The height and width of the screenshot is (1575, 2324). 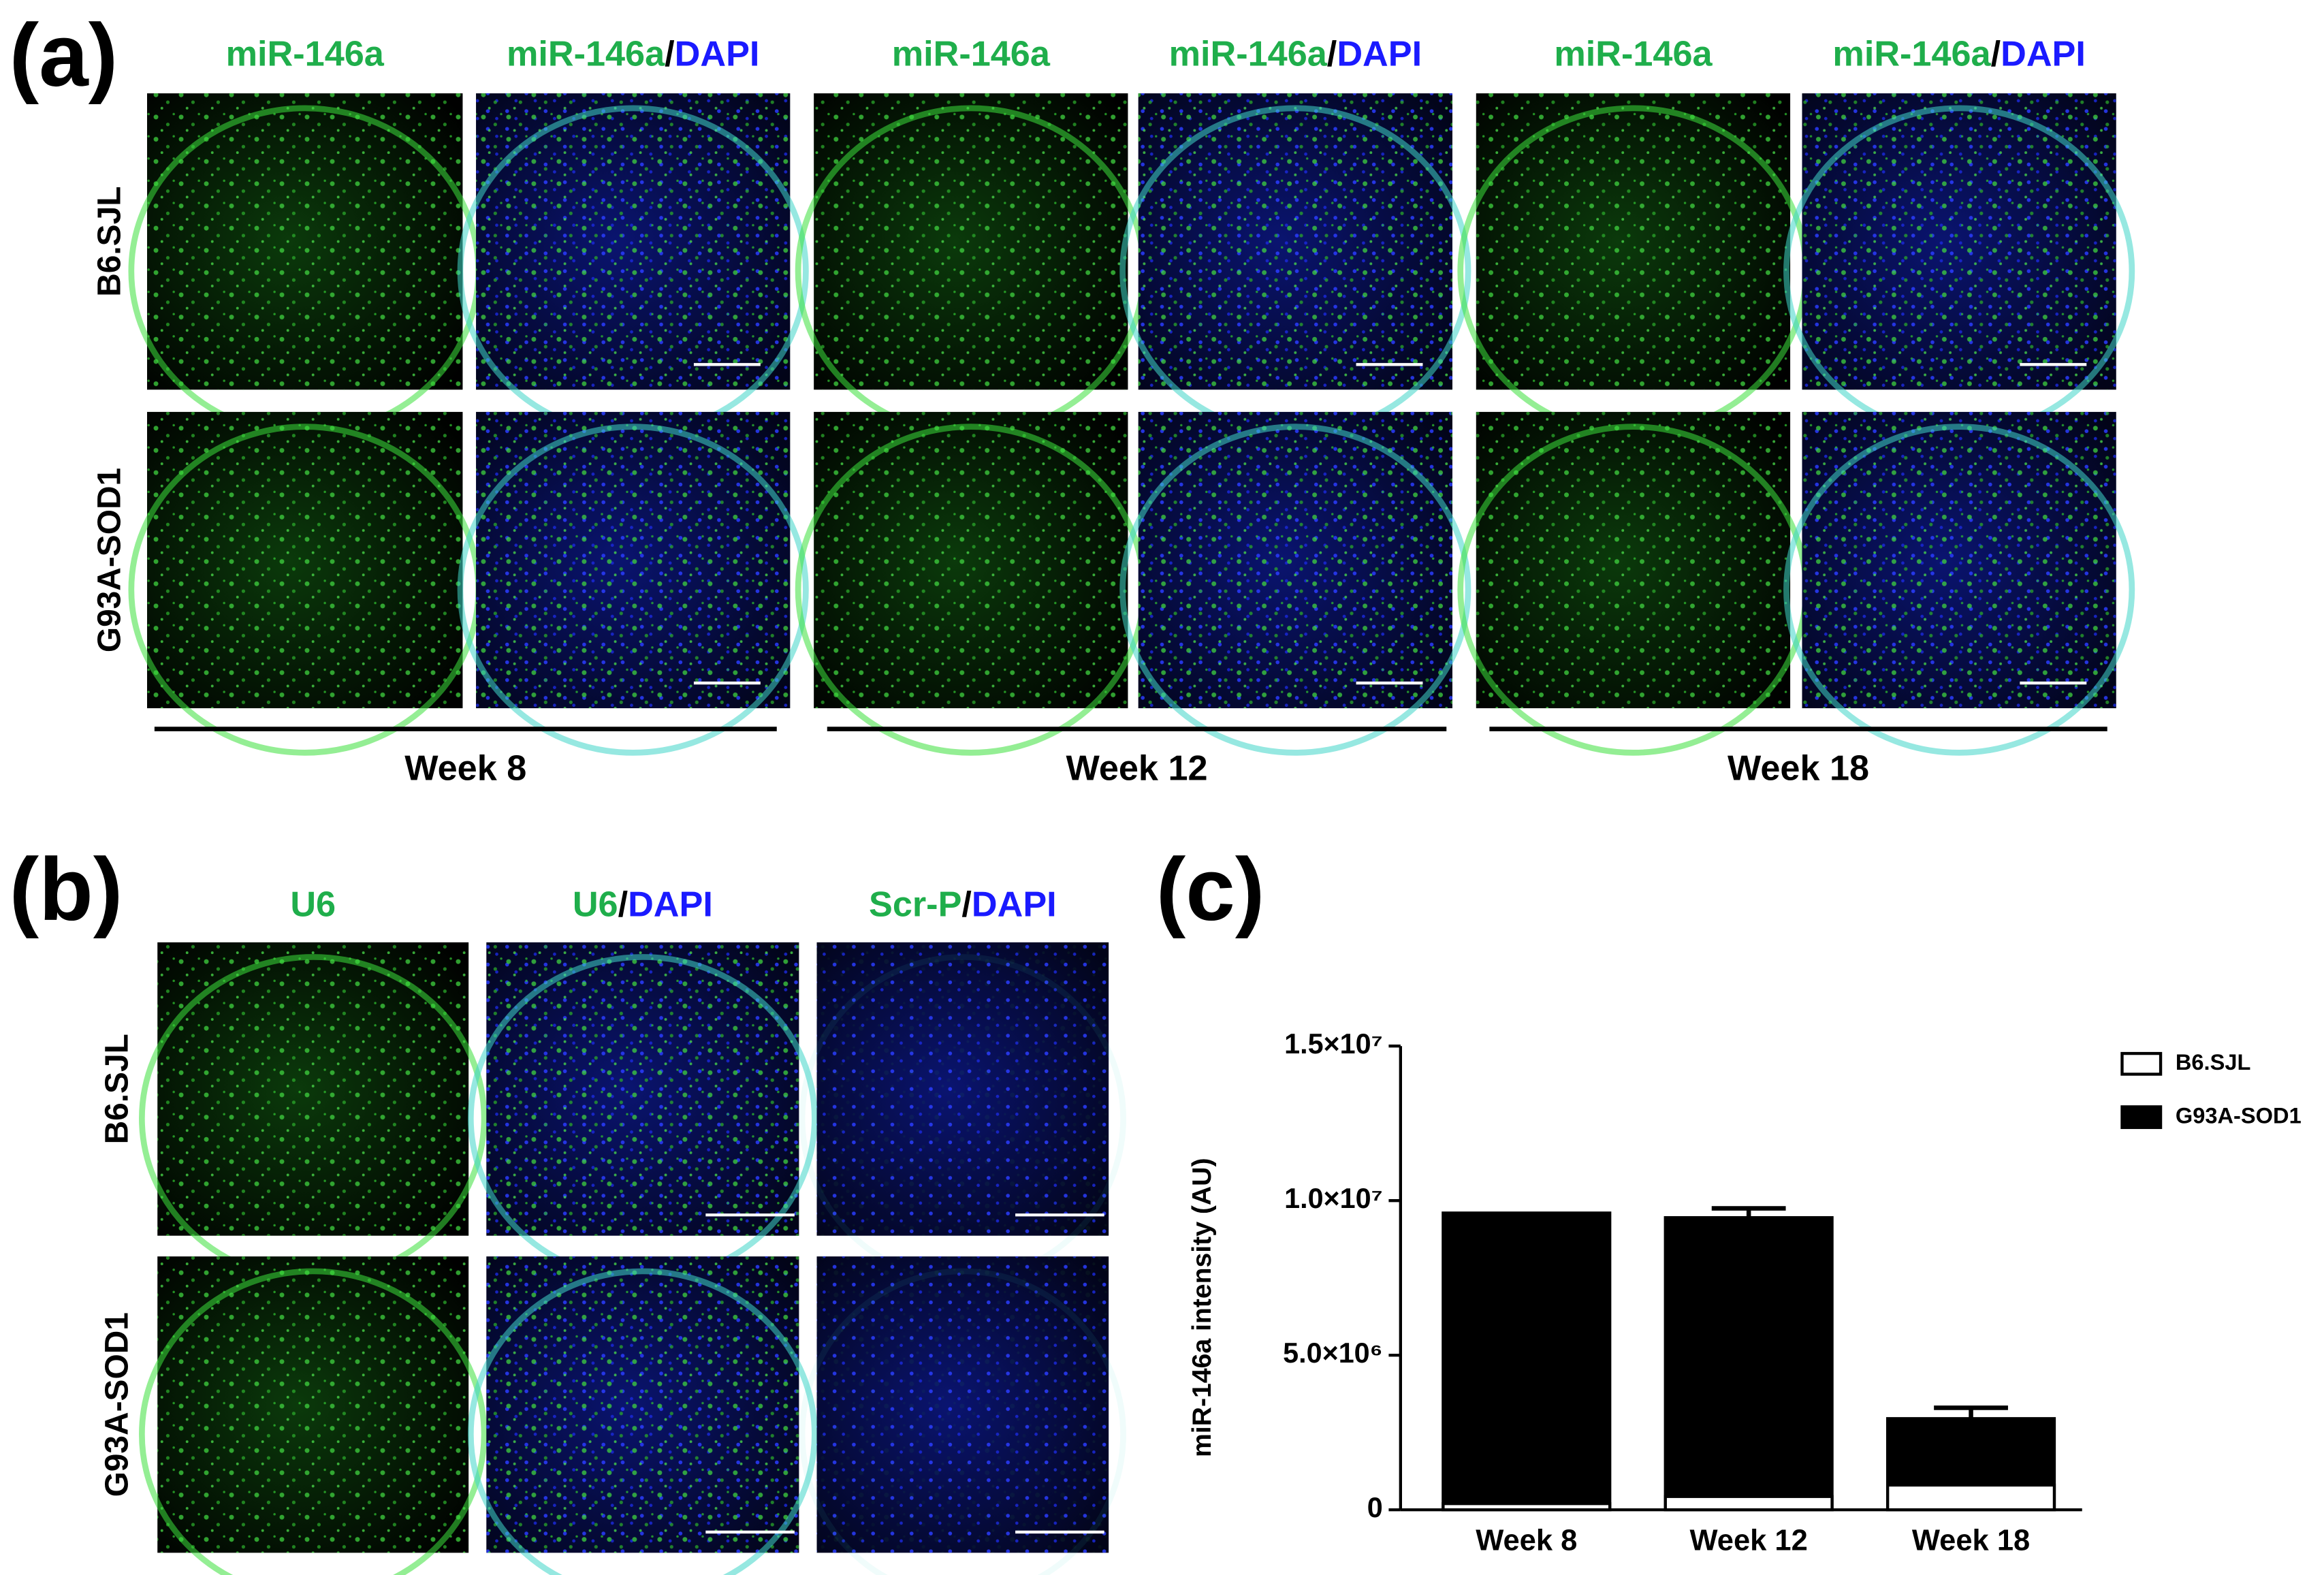 What do you see at coordinates (2239, 1115) in the screenshot?
I see `legend-label: G93A-SOD1` at bounding box center [2239, 1115].